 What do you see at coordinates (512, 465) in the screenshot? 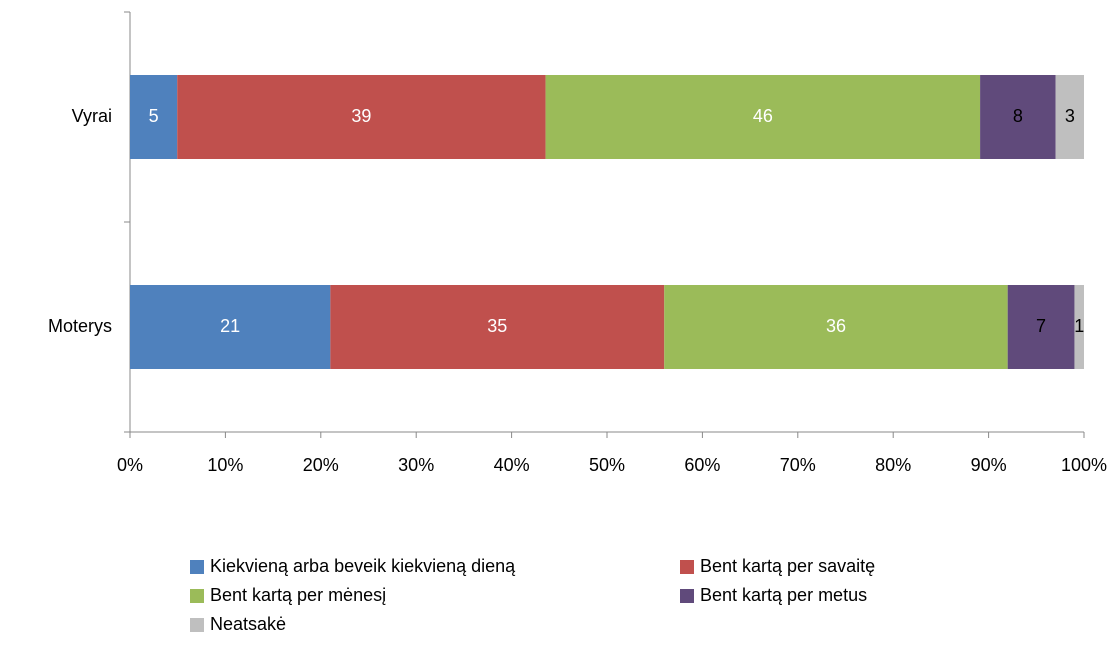
I see `x-tick-label: 40%` at bounding box center [512, 465].